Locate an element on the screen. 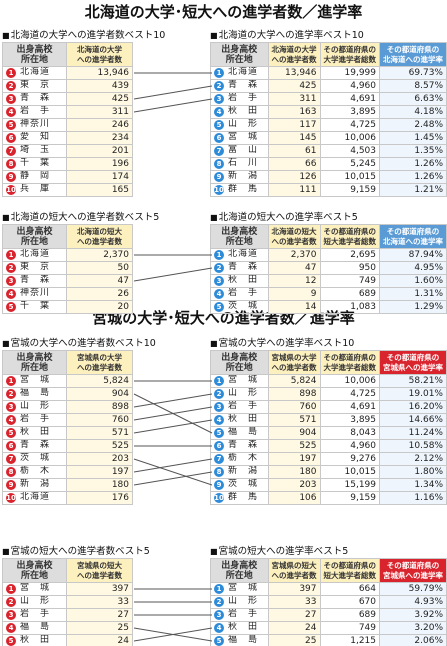 This screenshot has height=646, width=447. count-cell: 203 is located at coordinates (99, 459).